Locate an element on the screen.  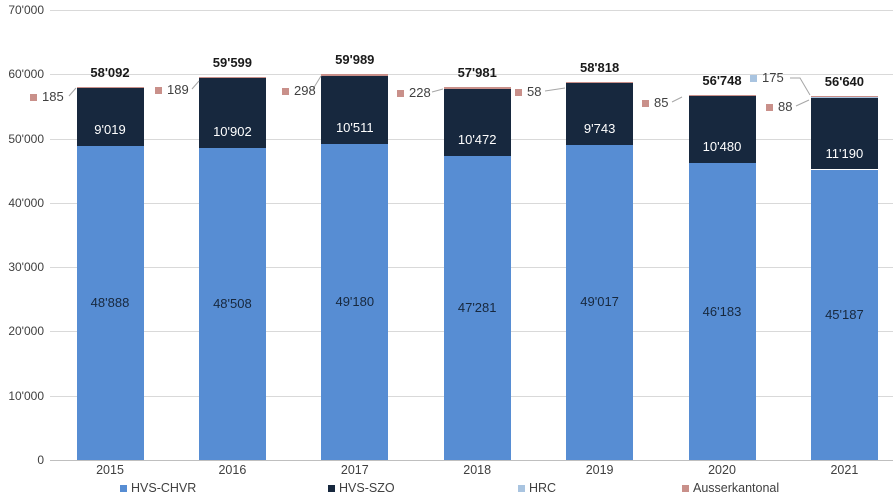
bar-segment-HVS-SZO-2016 is located at coordinates (232, 113).